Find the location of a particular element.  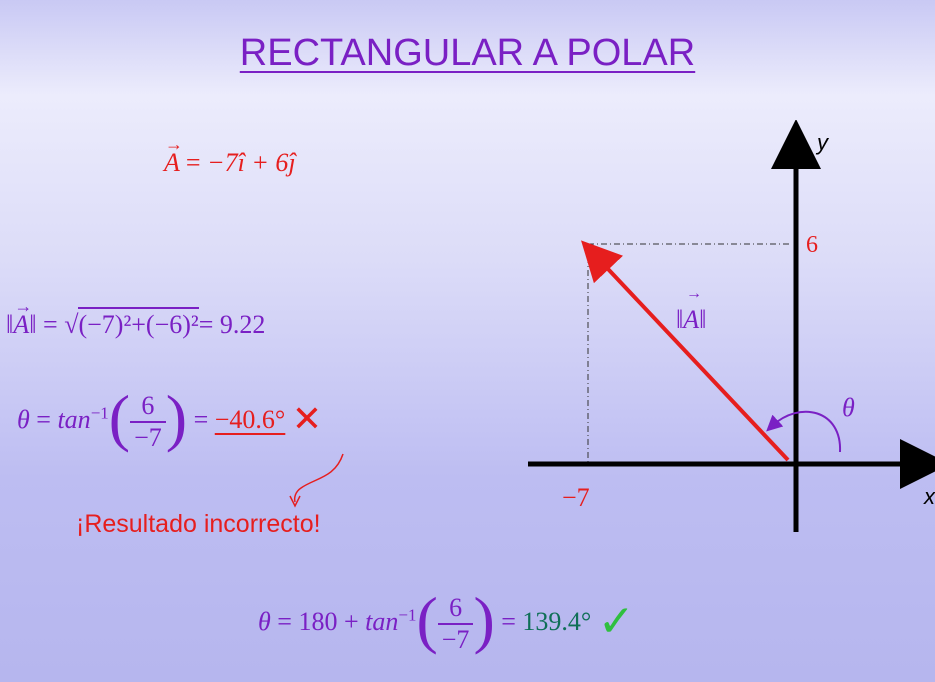

magnitude-equation: ‖ → A‖ = √(−7)²+(−6)²= 9.22 is located at coordinates (136, 318).